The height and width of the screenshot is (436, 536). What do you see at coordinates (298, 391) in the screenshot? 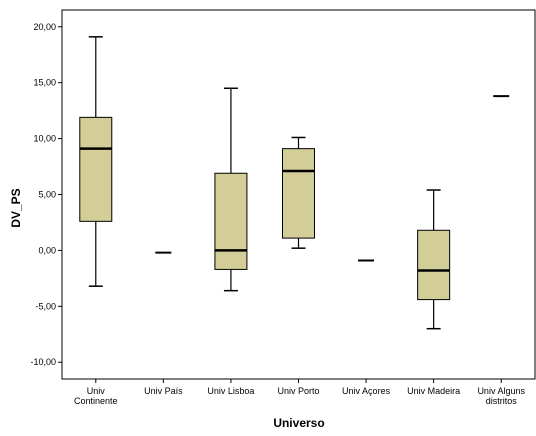
I see `x-tick-label: Univ Porto` at bounding box center [298, 391].